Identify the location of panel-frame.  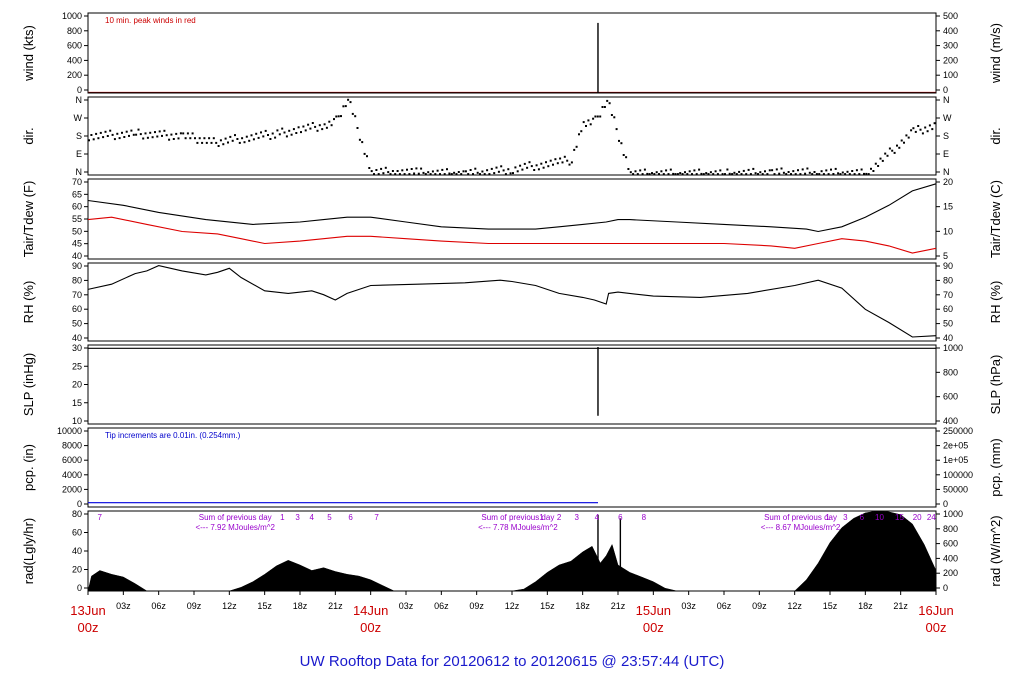
(512, 384).